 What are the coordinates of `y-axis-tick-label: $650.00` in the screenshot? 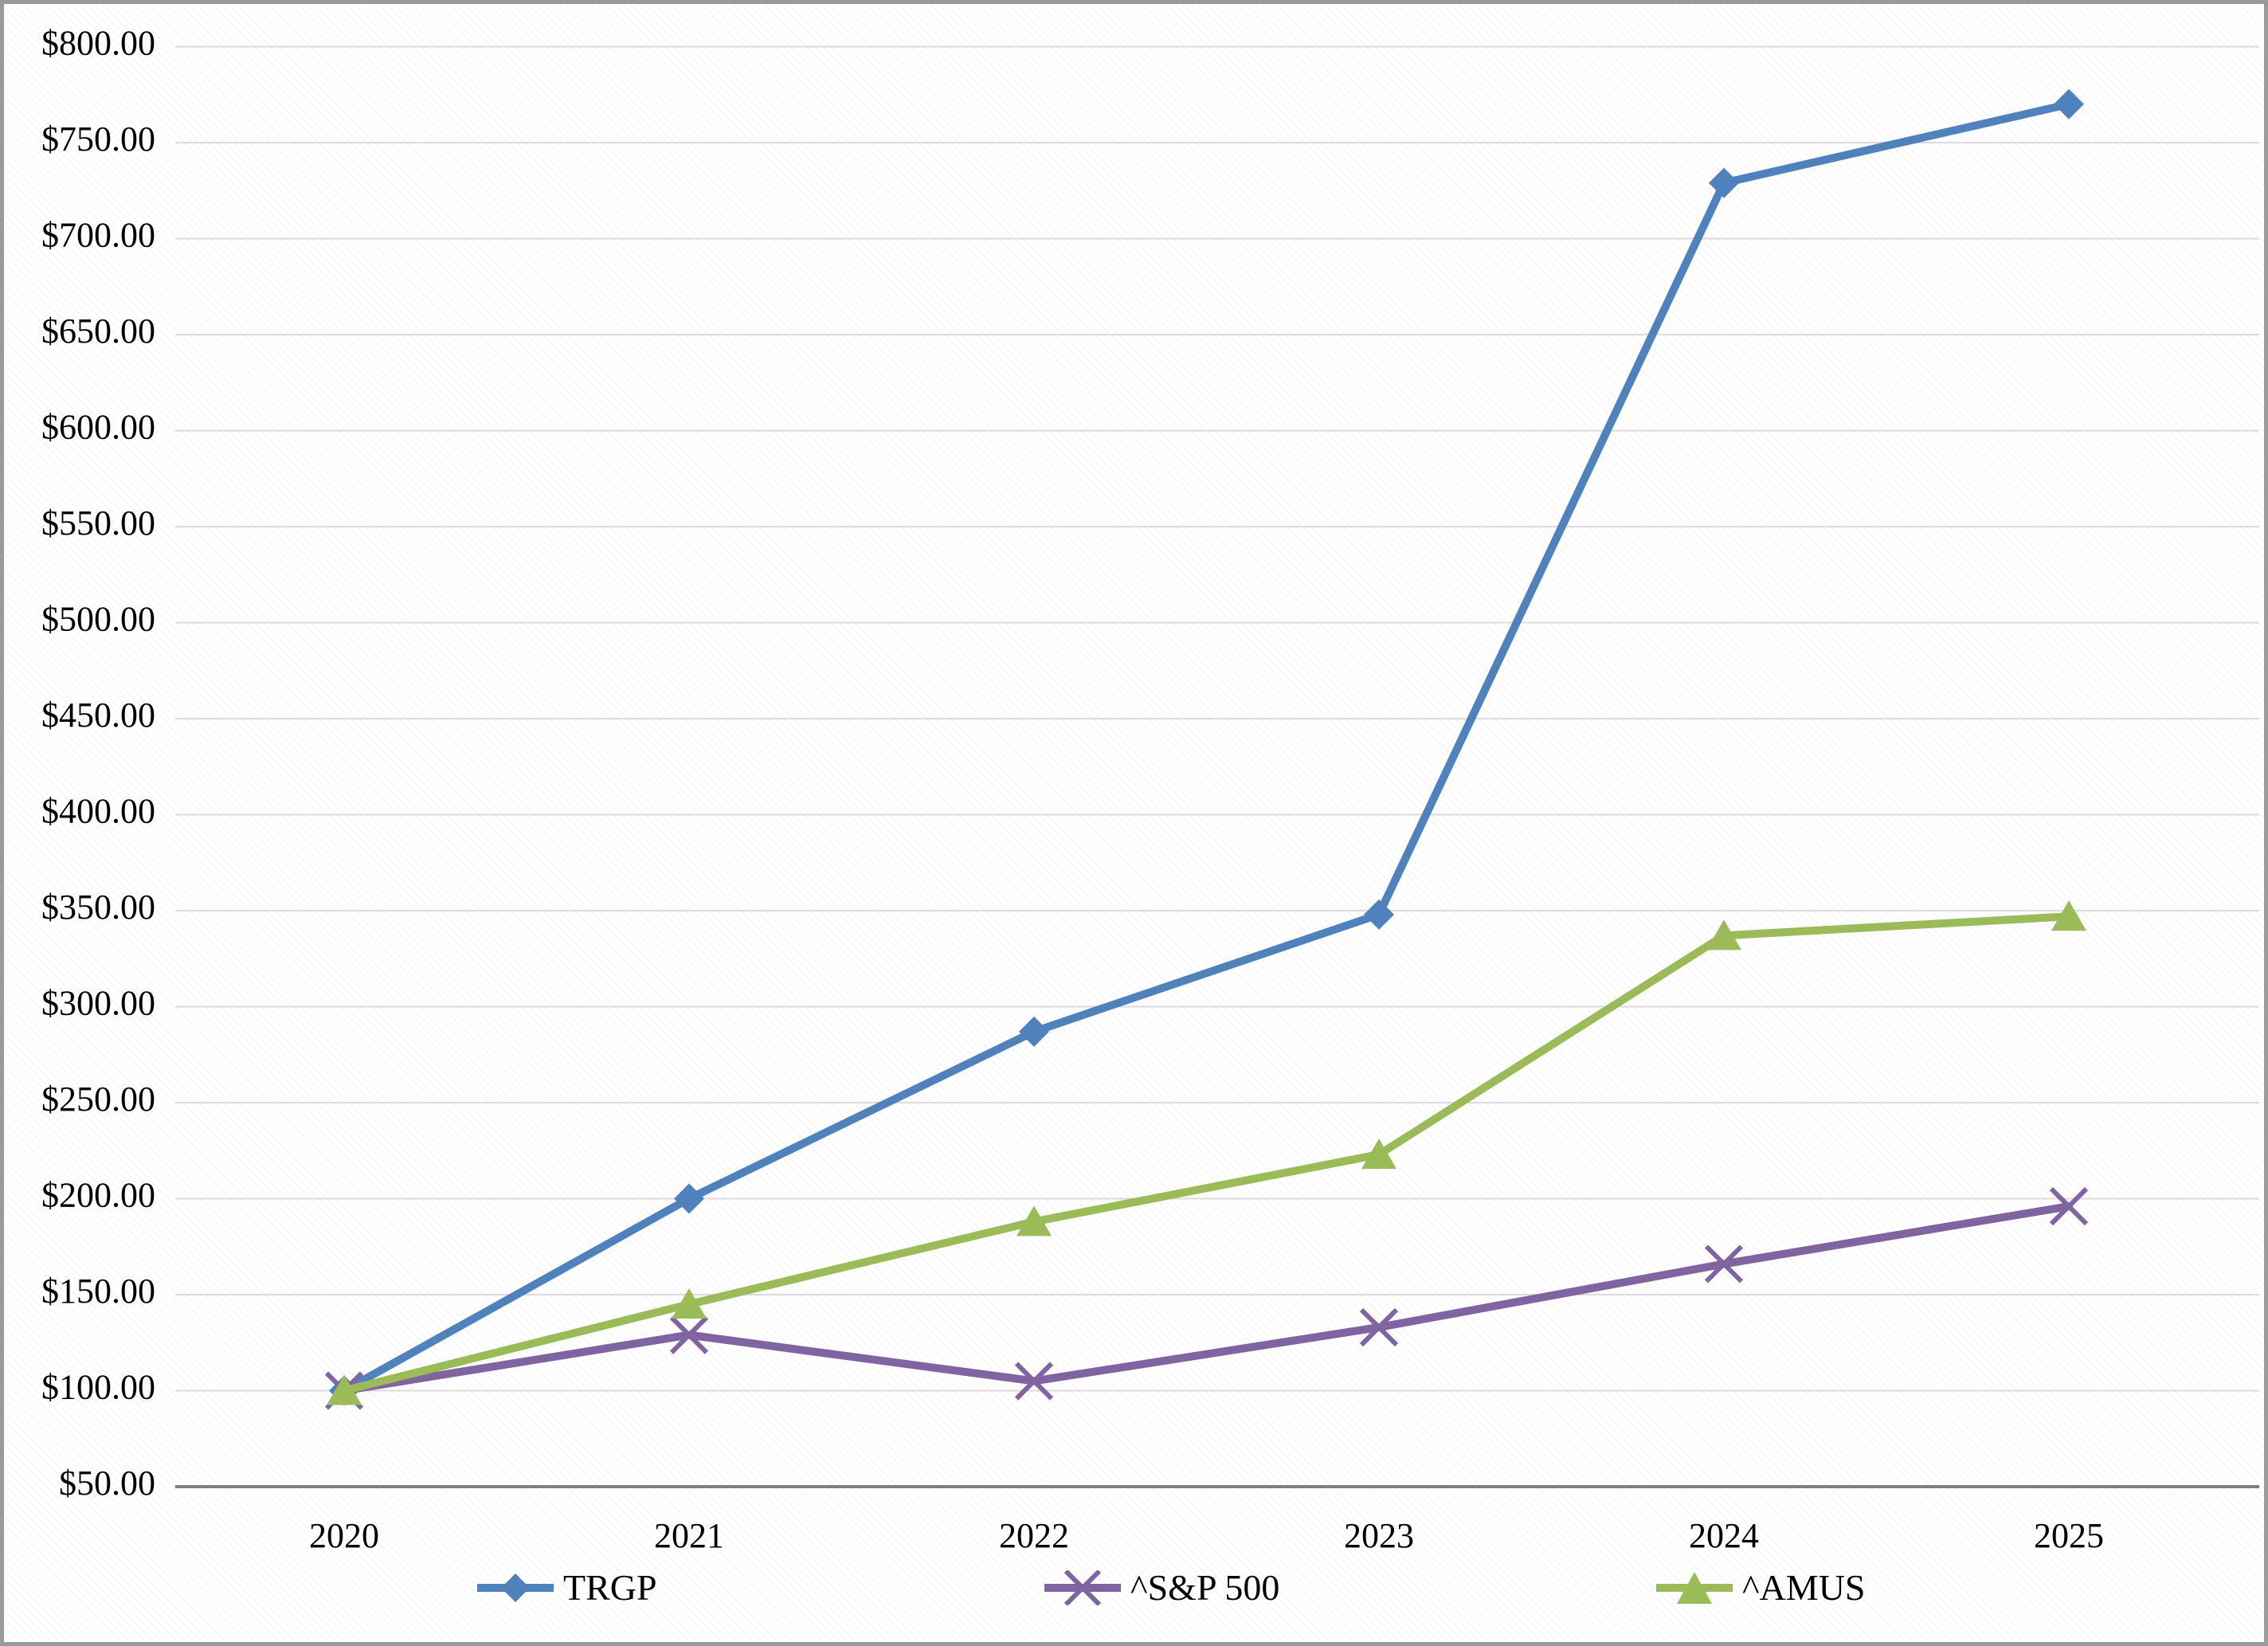 It's located at (98, 331).